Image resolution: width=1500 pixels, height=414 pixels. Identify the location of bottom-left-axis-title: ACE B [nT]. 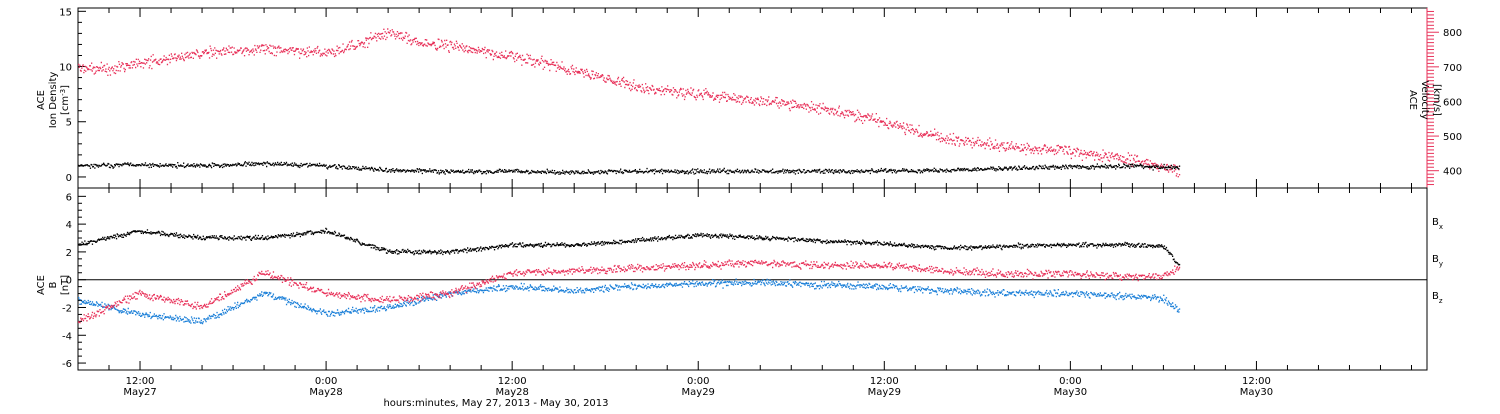
(53, 285).